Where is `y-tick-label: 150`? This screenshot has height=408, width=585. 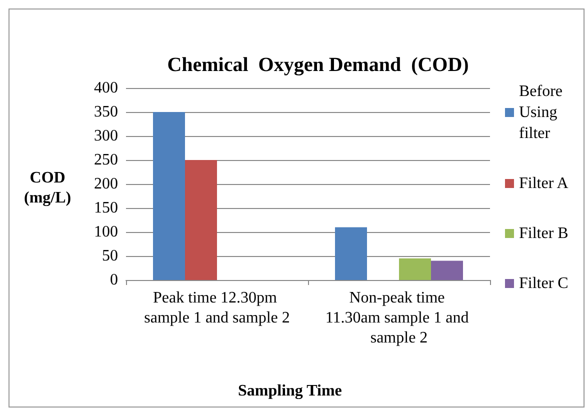
y-tick-label: 150 is located at coordinates (106, 208).